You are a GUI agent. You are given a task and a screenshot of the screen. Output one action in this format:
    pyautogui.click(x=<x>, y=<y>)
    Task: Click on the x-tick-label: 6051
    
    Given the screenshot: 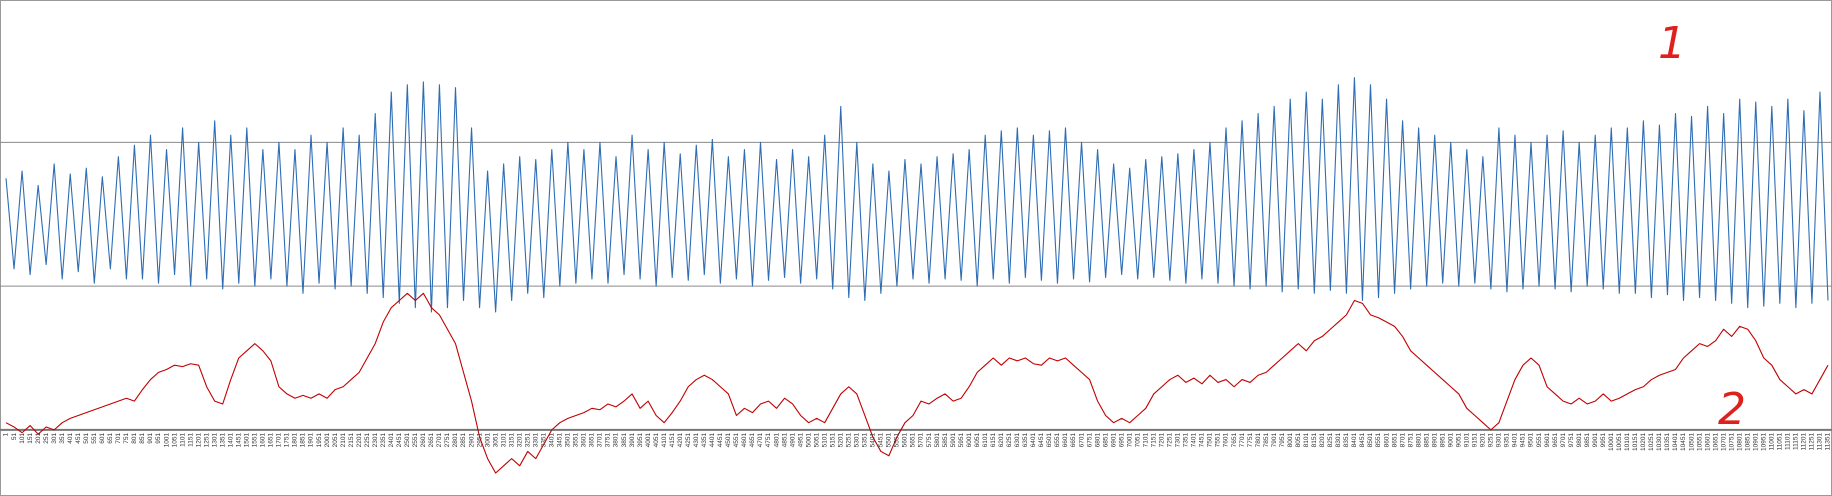 What is the action you would take?
    pyautogui.click(x=977, y=439)
    